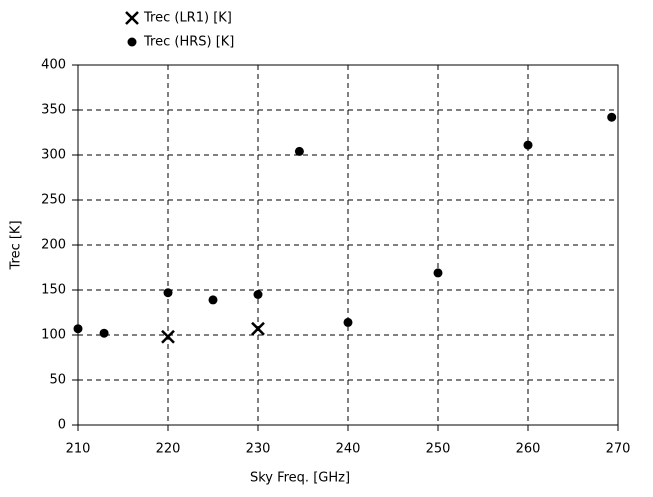 Image resolution: width=653 pixels, height=497 pixels. Describe the element at coordinates (438, 449) in the screenshot. I see `x-tick-label: 250` at that location.